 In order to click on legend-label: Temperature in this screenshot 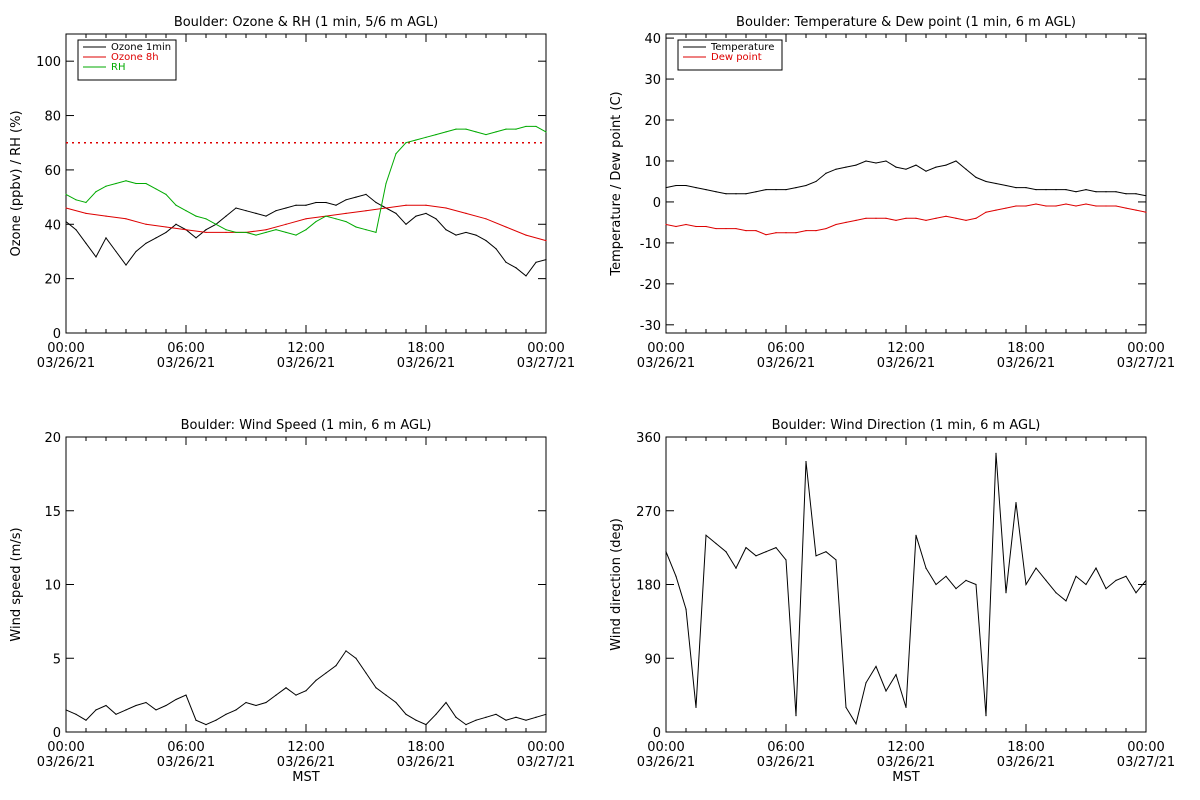, I will do `click(742, 47)`.